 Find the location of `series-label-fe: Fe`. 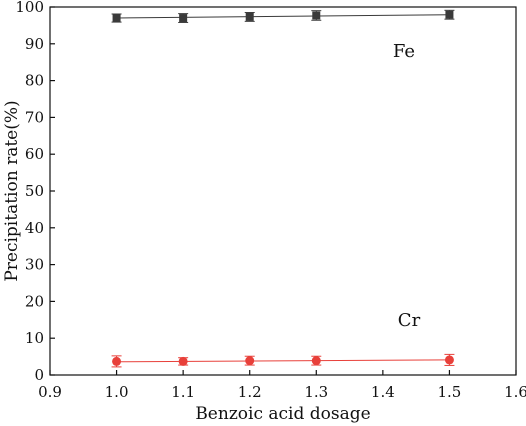

series-label-fe: Fe is located at coordinates (404, 51).